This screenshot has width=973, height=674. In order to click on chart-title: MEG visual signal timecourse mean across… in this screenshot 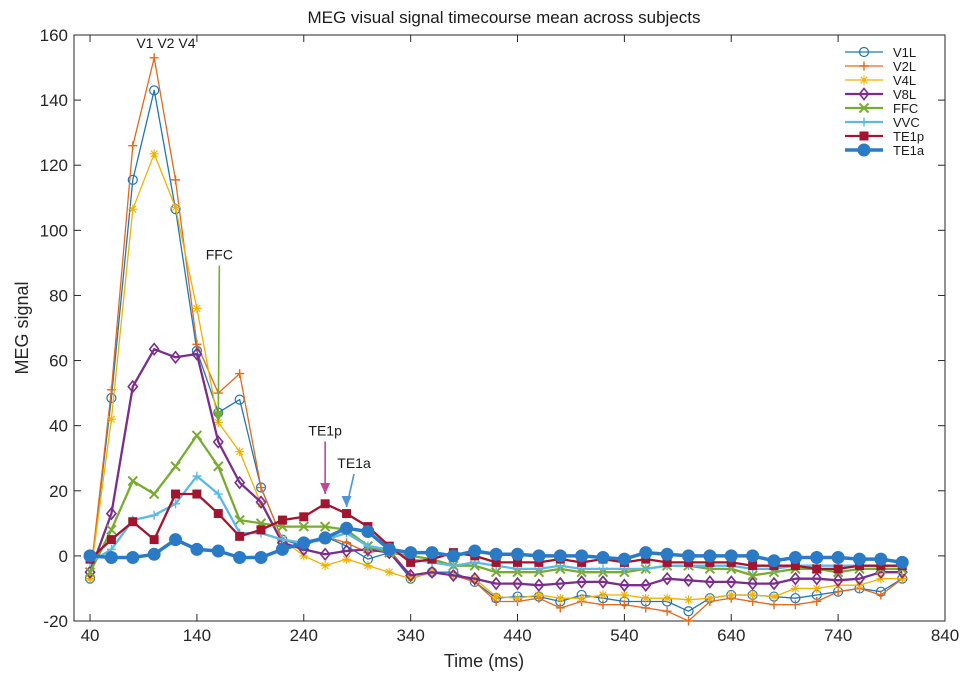, I will do `click(503, 17)`.